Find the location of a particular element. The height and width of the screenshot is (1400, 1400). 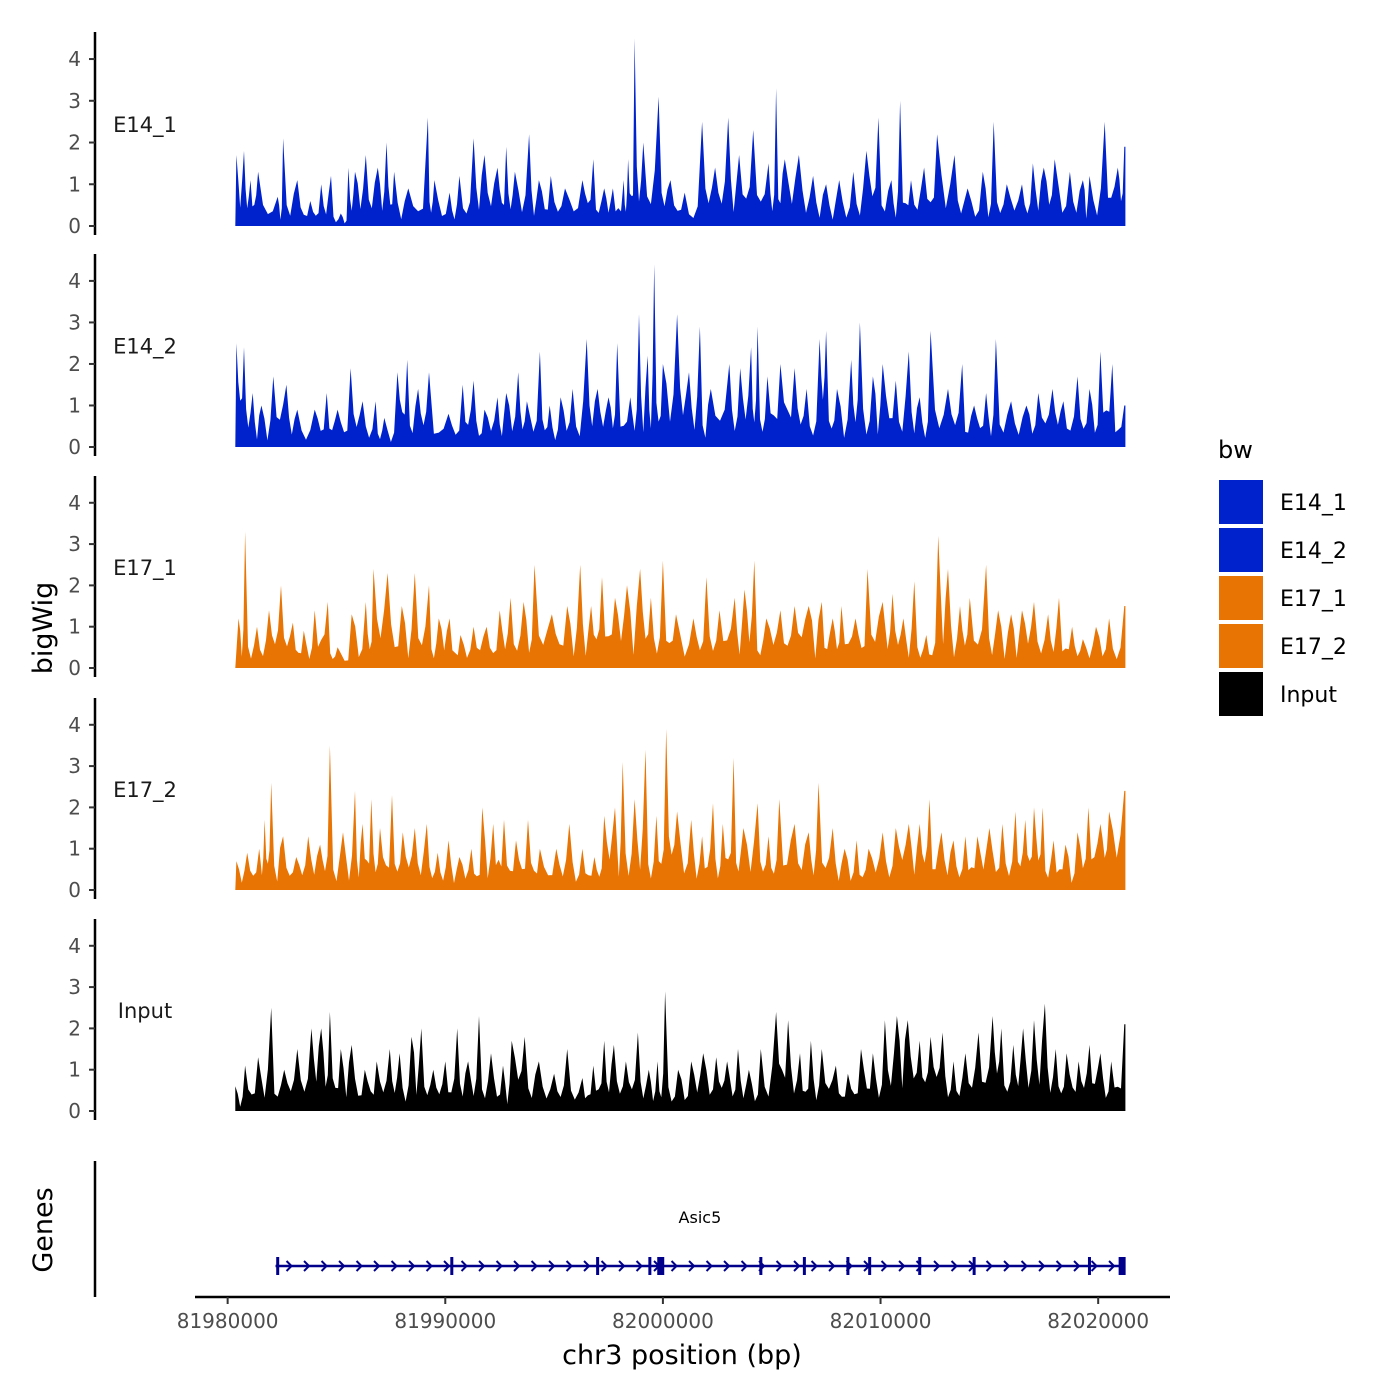

y-axis-title: bigWig is located at coordinates (43, 628).